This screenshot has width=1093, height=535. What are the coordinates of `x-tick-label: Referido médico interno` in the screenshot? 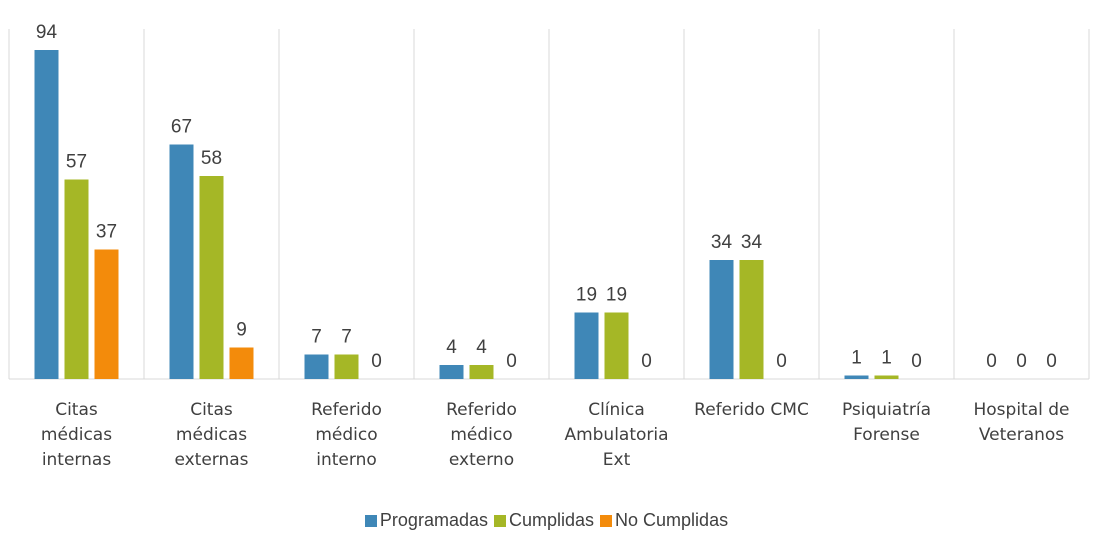 It's located at (346, 435).